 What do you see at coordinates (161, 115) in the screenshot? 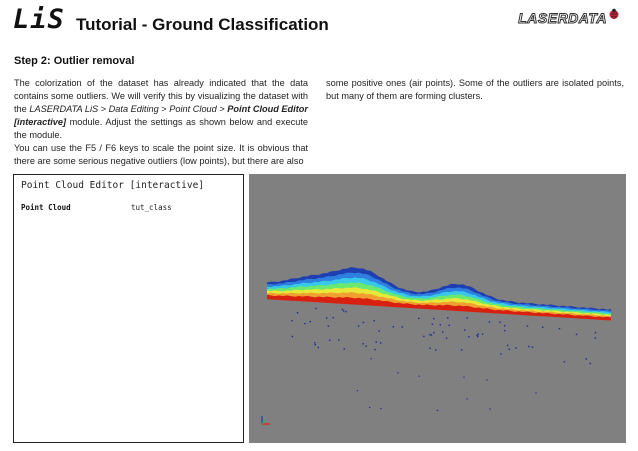
I see `menu-path-module: Point Cloud Editor [interactive]` at bounding box center [161, 115].